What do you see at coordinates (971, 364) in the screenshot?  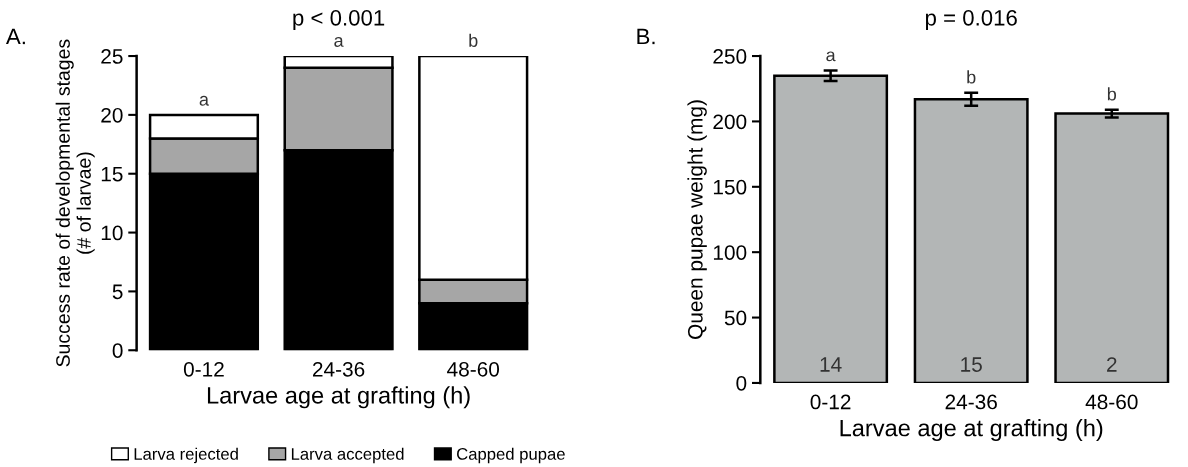 I see `annotation: 15` at bounding box center [971, 364].